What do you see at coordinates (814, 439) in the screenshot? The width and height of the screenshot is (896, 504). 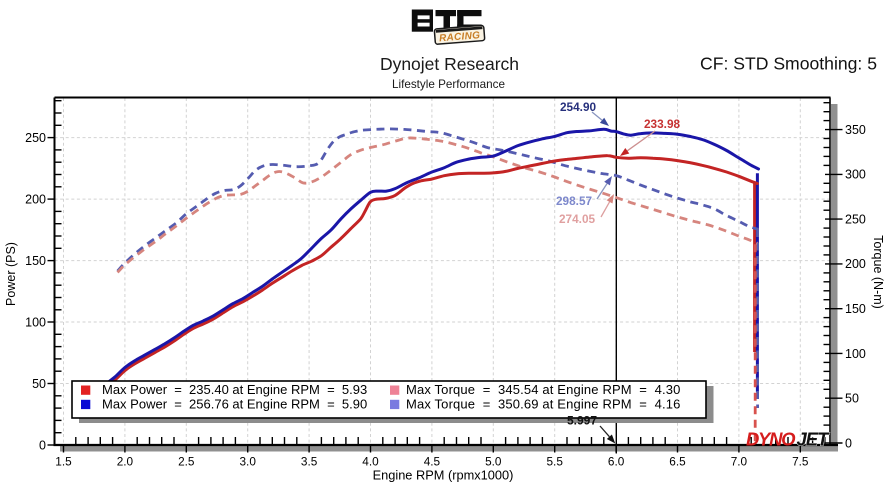 I see `svg-text: JET` at bounding box center [814, 439].